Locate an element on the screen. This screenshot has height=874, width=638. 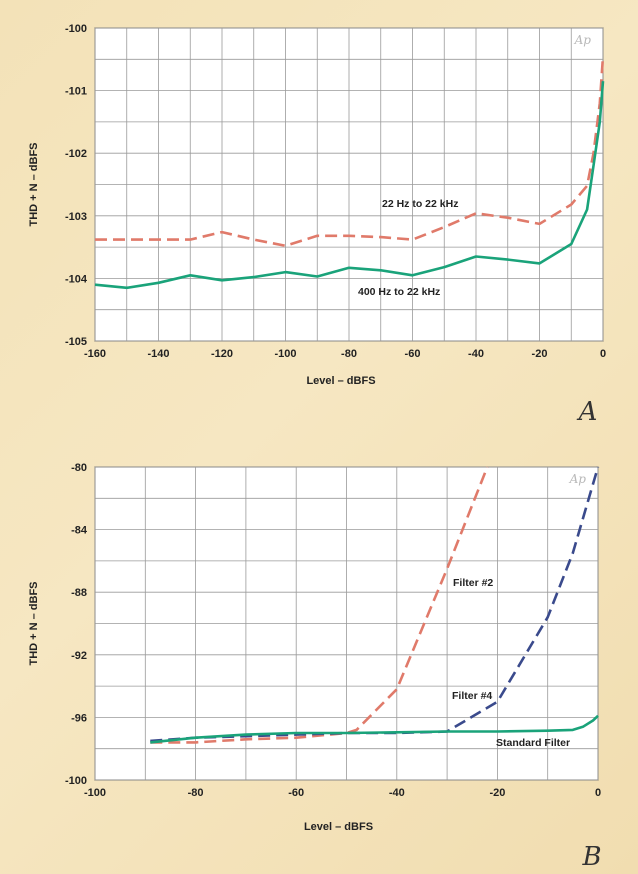
series-line-standard-filter is located at coordinates (374, 729).